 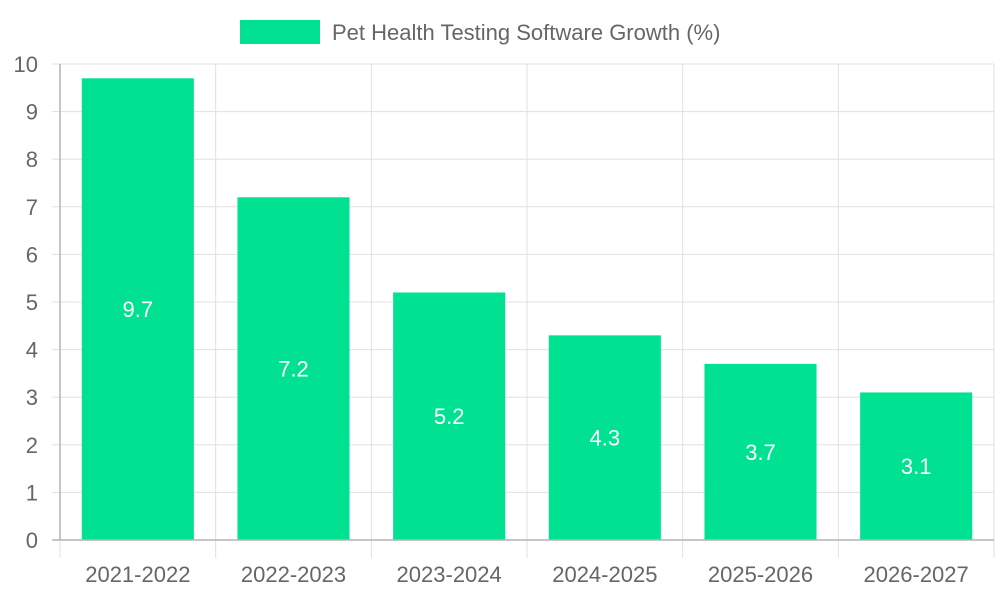 What do you see at coordinates (26, 64) in the screenshot?
I see `y-tick-label: 10` at bounding box center [26, 64].